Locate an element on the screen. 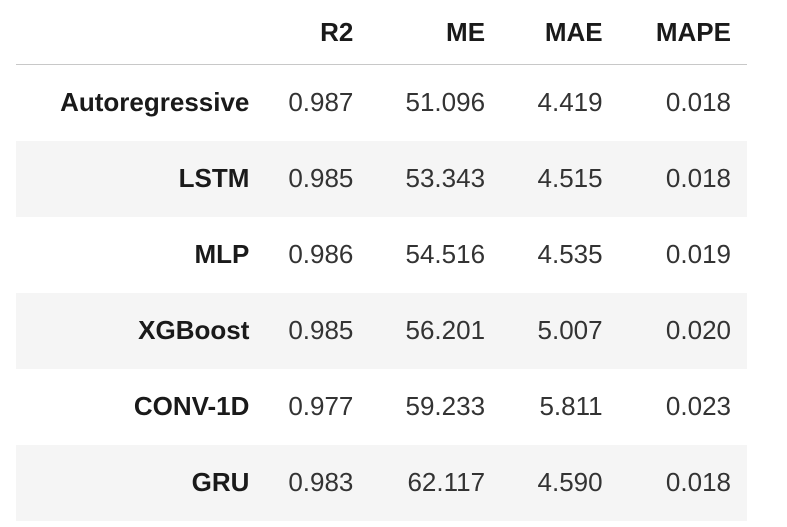  cell-me: 53.343 is located at coordinates (445, 178).